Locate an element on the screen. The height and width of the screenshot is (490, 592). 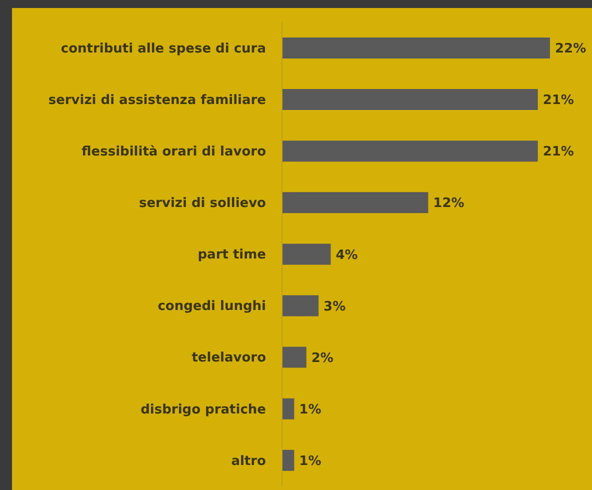
y-tick-label: disbrigo pratiche is located at coordinates (203, 410).